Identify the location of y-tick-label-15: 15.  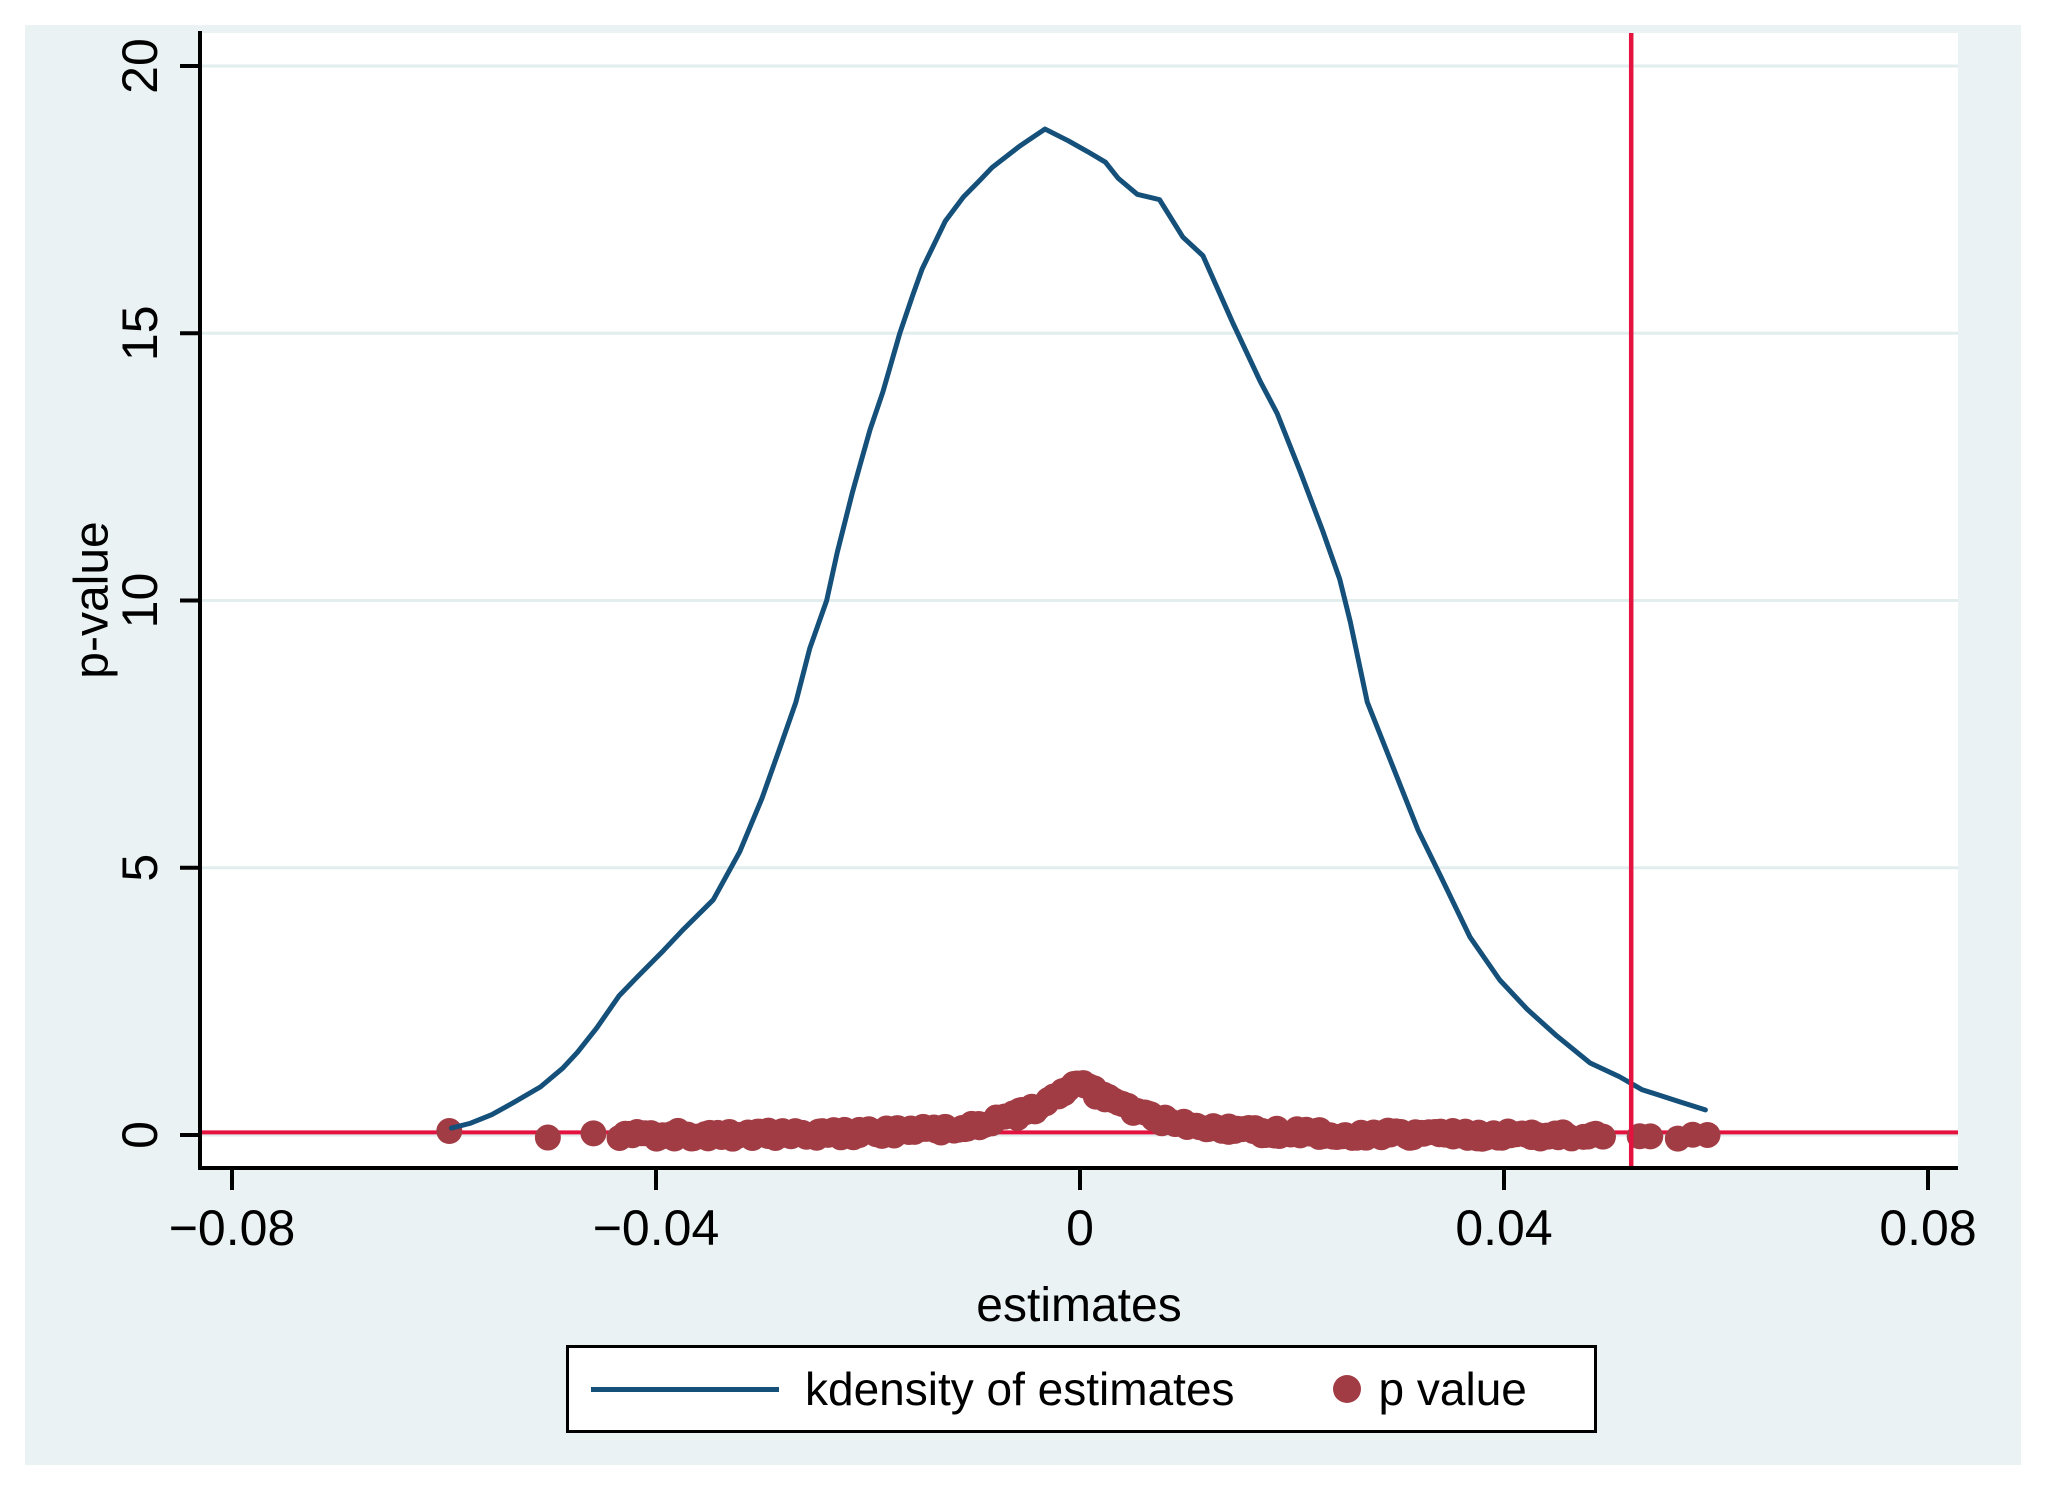
(140, 333).